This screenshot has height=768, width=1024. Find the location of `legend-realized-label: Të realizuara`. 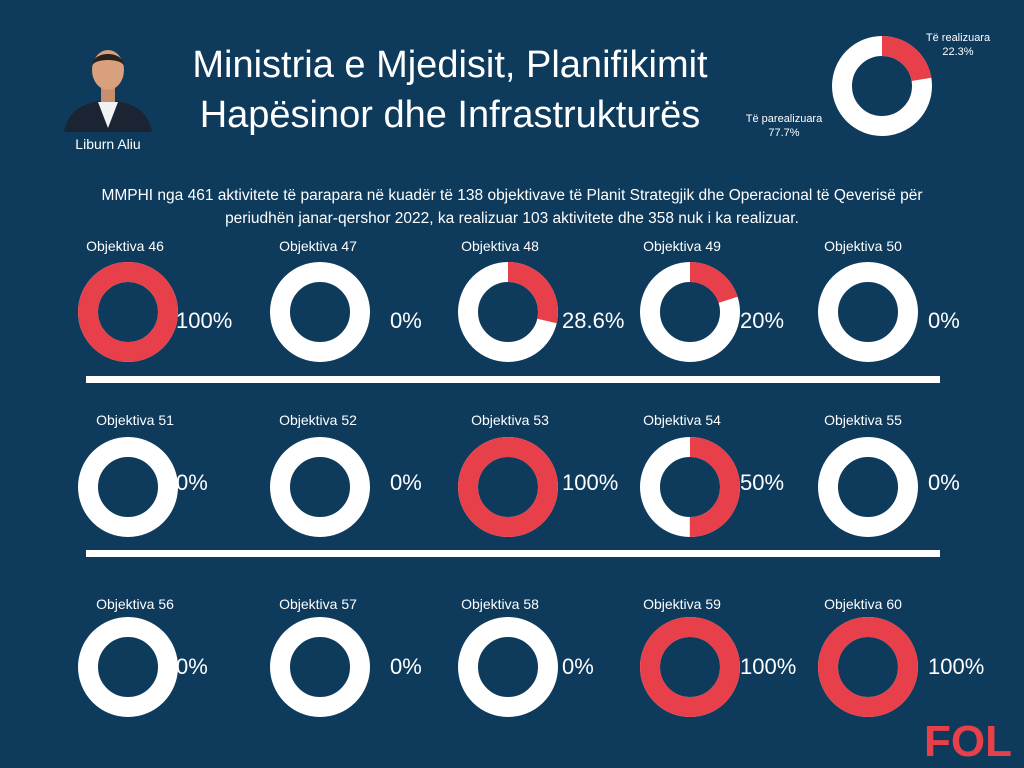

legend-realized-label: Të realizuara is located at coordinates (958, 38).